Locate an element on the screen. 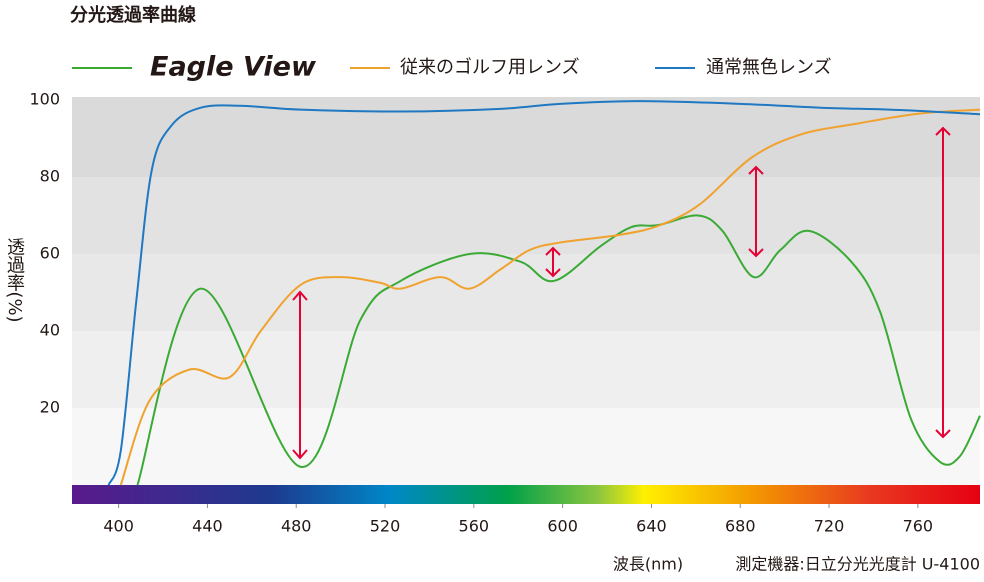 The image size is (984, 582). x-tick-label: 680 is located at coordinates (740, 526).